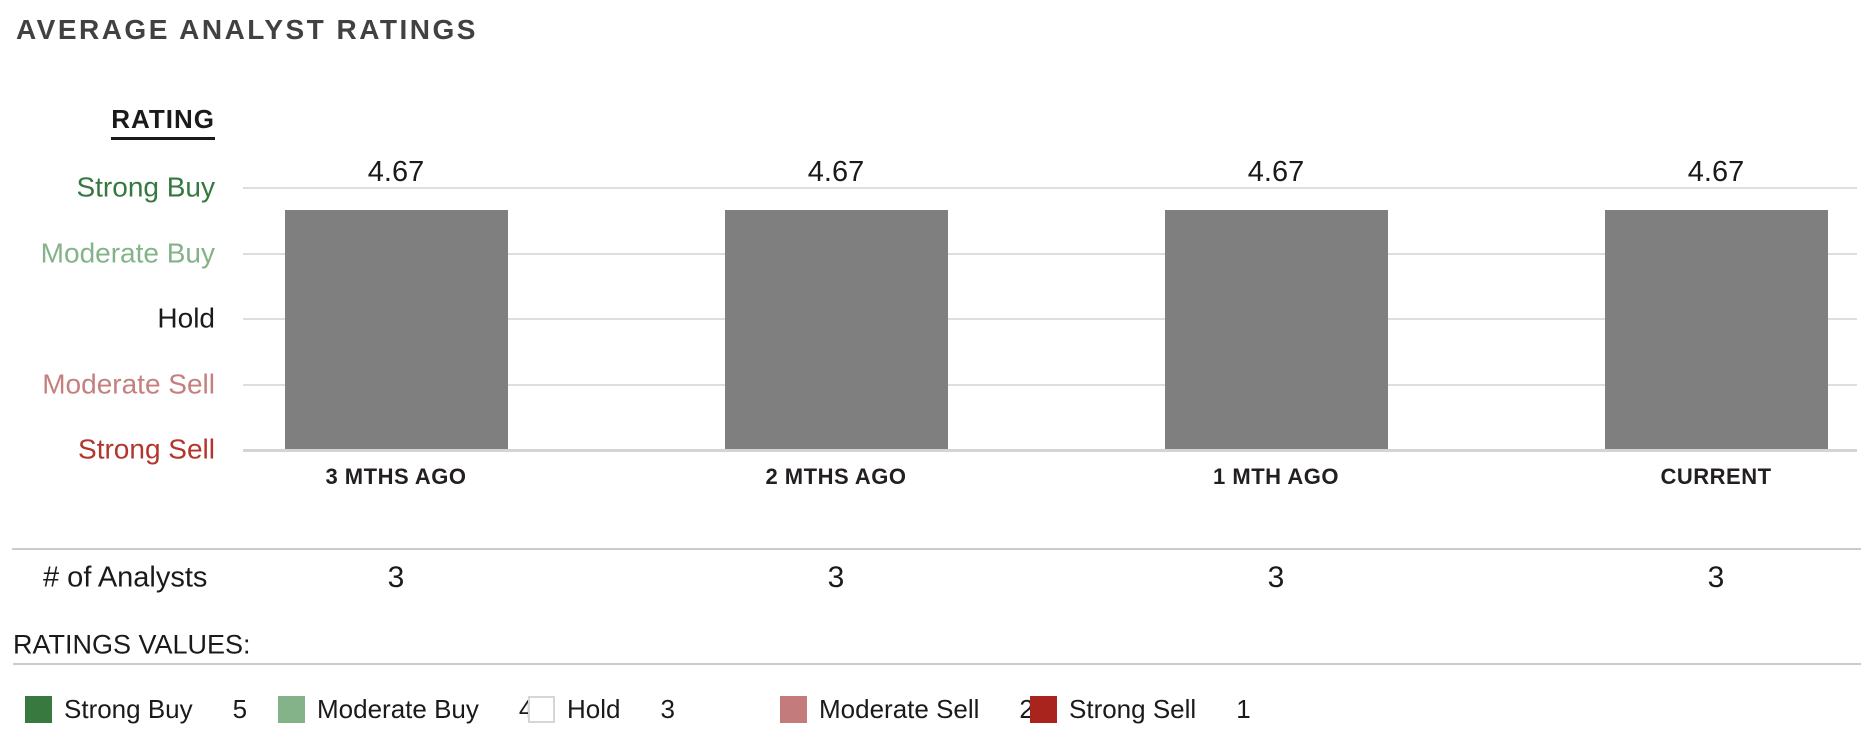 The image size is (1871, 754). Describe the element at coordinates (128, 384) in the screenshot. I see `y-tick-label-moderate-sell: Moderate Sell` at that location.